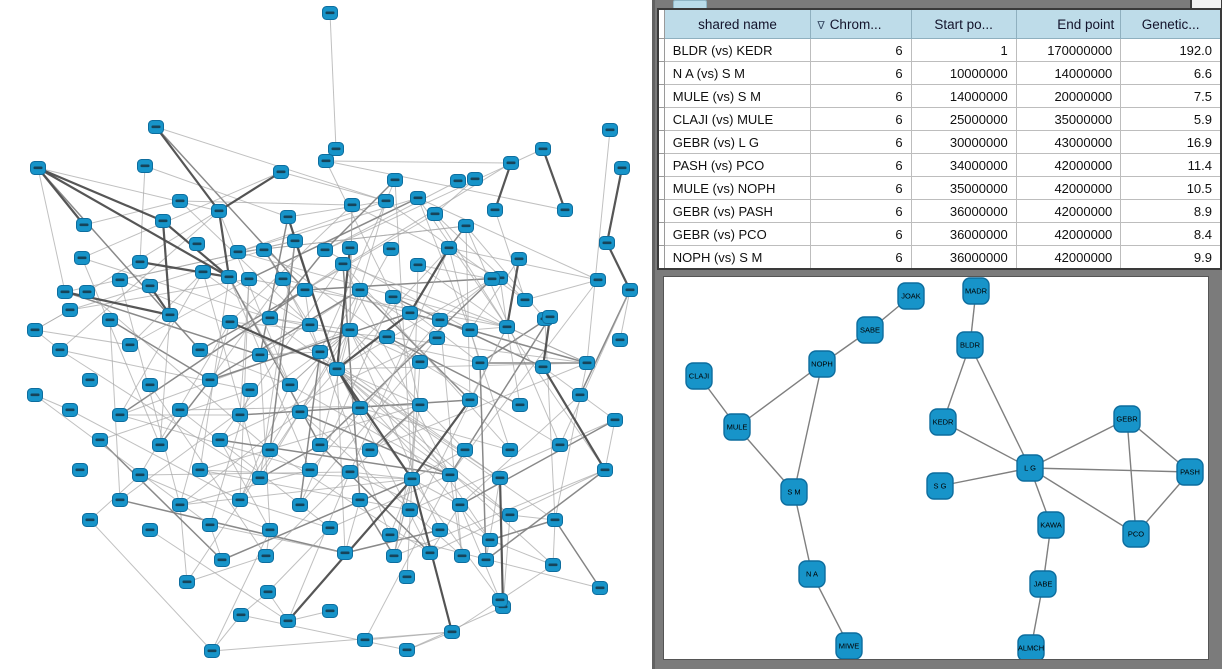 This screenshot has width=1222, height=669. What do you see at coordinates (976, 291) in the screenshot?
I see `network-node-madr: MADR` at bounding box center [976, 291].